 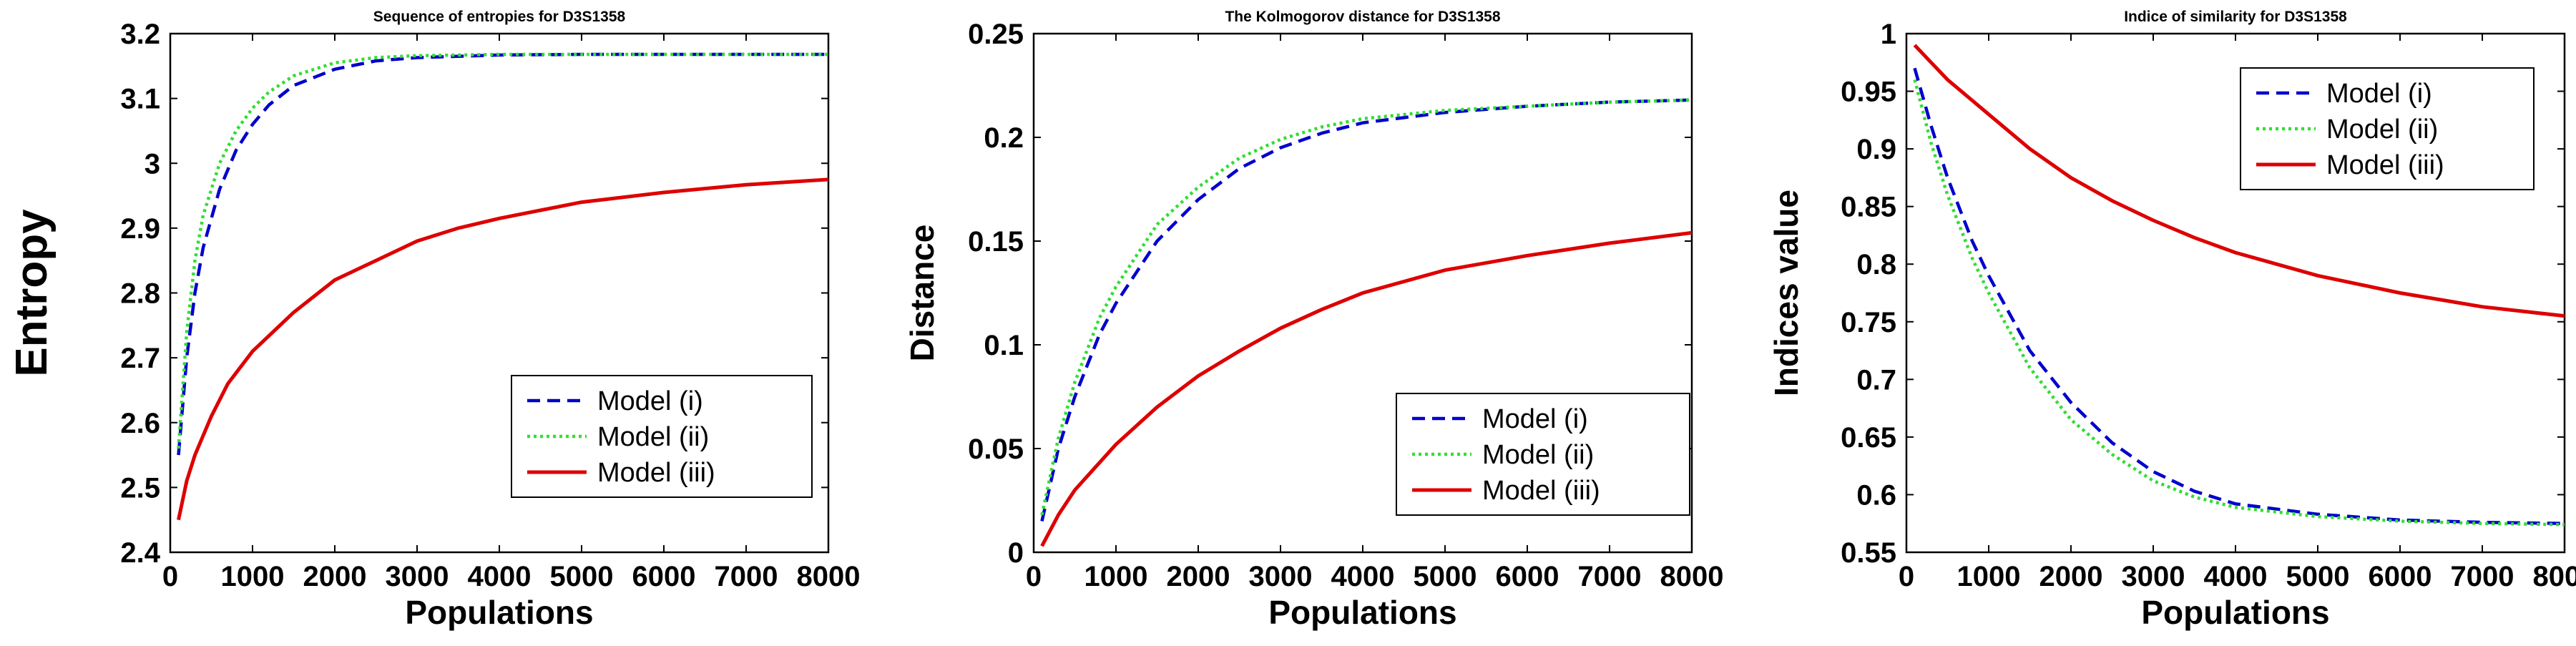 What do you see at coordinates (1876, 380) in the screenshot?
I see `y-tick-label: 0.7` at bounding box center [1876, 380].